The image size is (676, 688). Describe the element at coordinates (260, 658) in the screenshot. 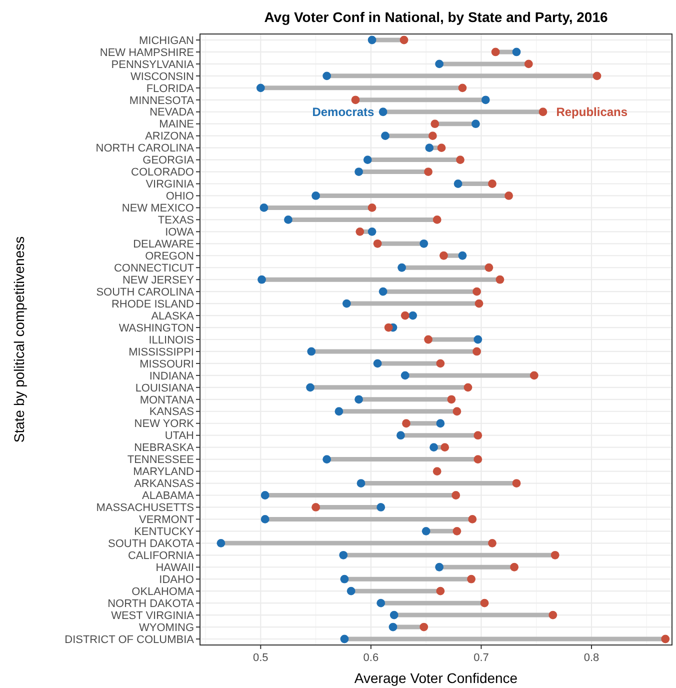

I see `x-tick-label: 0.5` at that location.